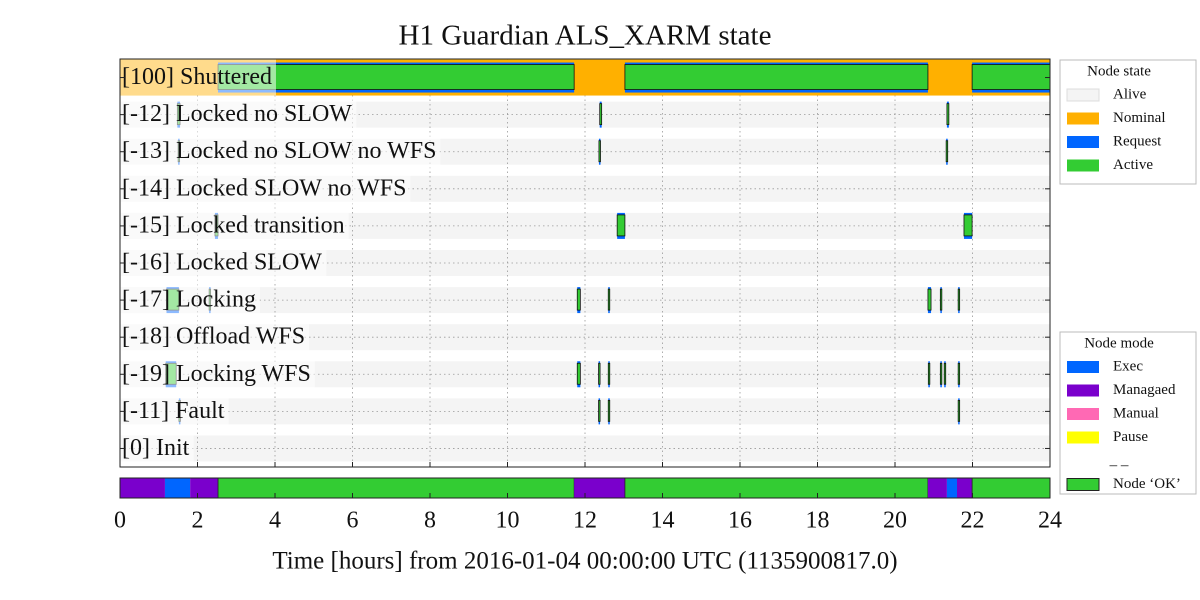  I want to click on x-tick-label: 6, so click(353, 521).